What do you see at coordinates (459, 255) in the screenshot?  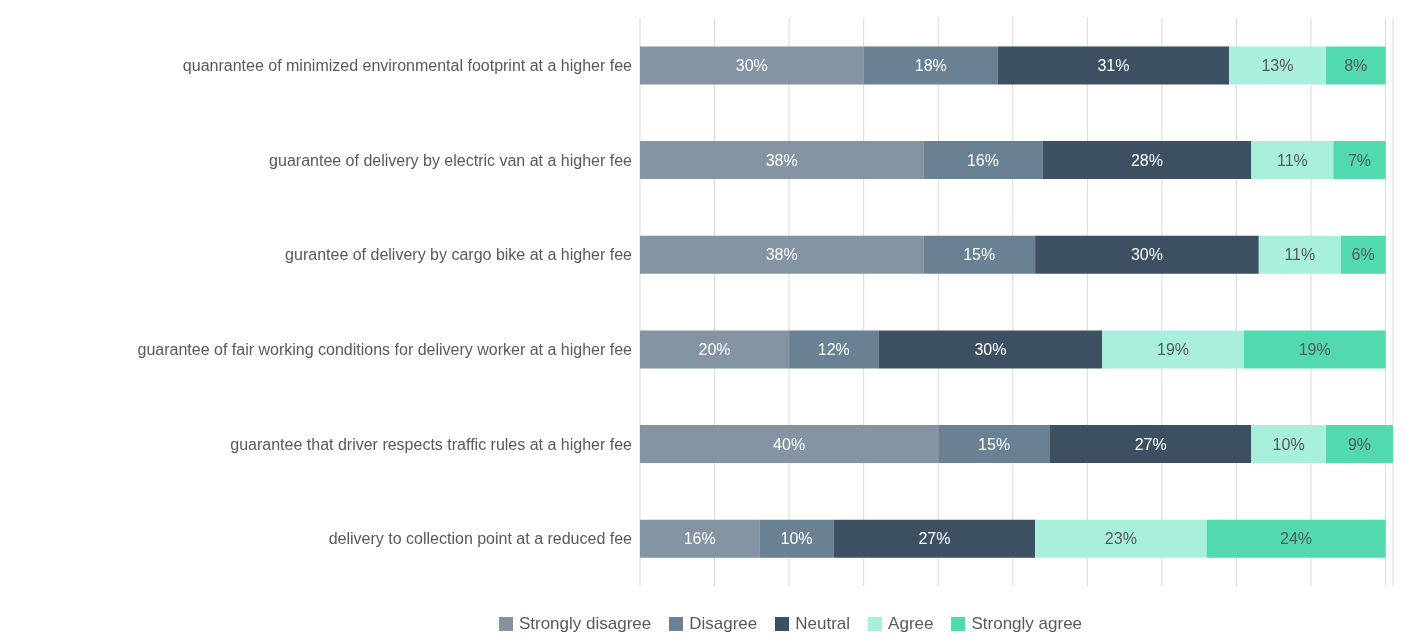 I see `y-tick-label: gurantee of delivery by cargo bike at a higher fee` at bounding box center [459, 255].